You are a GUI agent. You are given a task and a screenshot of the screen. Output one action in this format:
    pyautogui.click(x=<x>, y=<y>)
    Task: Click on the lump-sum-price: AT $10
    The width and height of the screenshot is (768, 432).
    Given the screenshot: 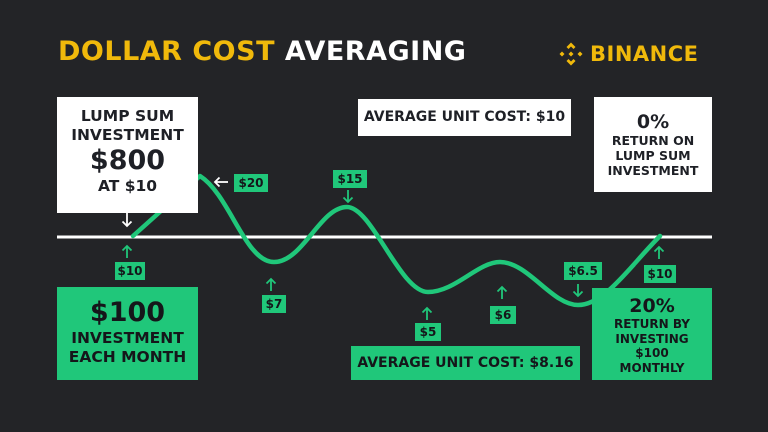 What is the action you would take?
    pyautogui.click(x=127, y=186)
    